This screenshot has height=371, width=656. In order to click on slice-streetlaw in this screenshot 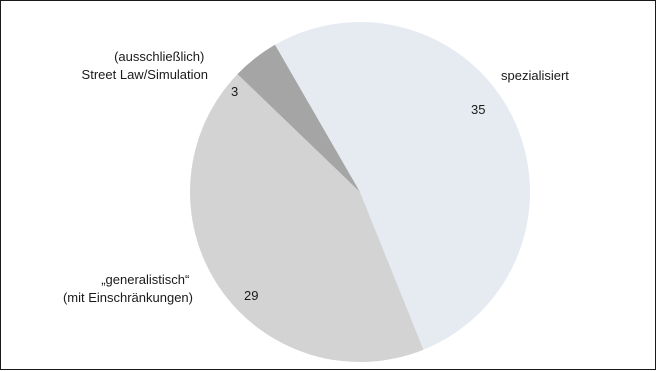, I will do `click(298, 118)`.